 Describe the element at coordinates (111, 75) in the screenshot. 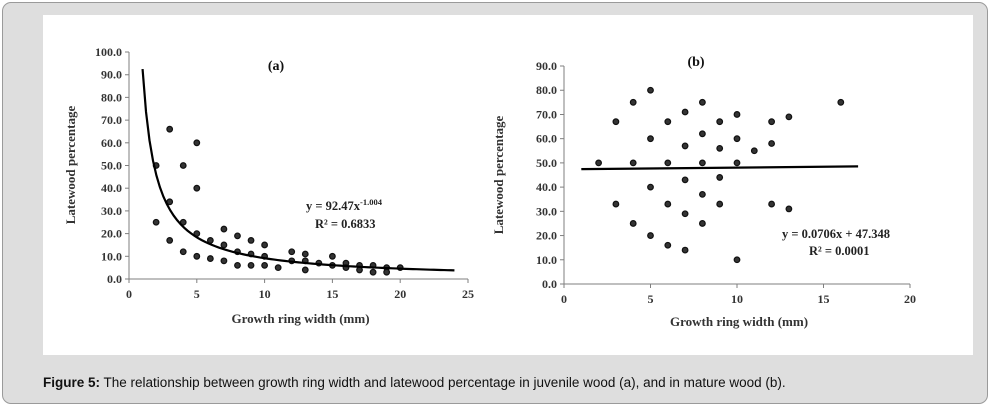

I see `y-tick-label: 90.0` at that location.